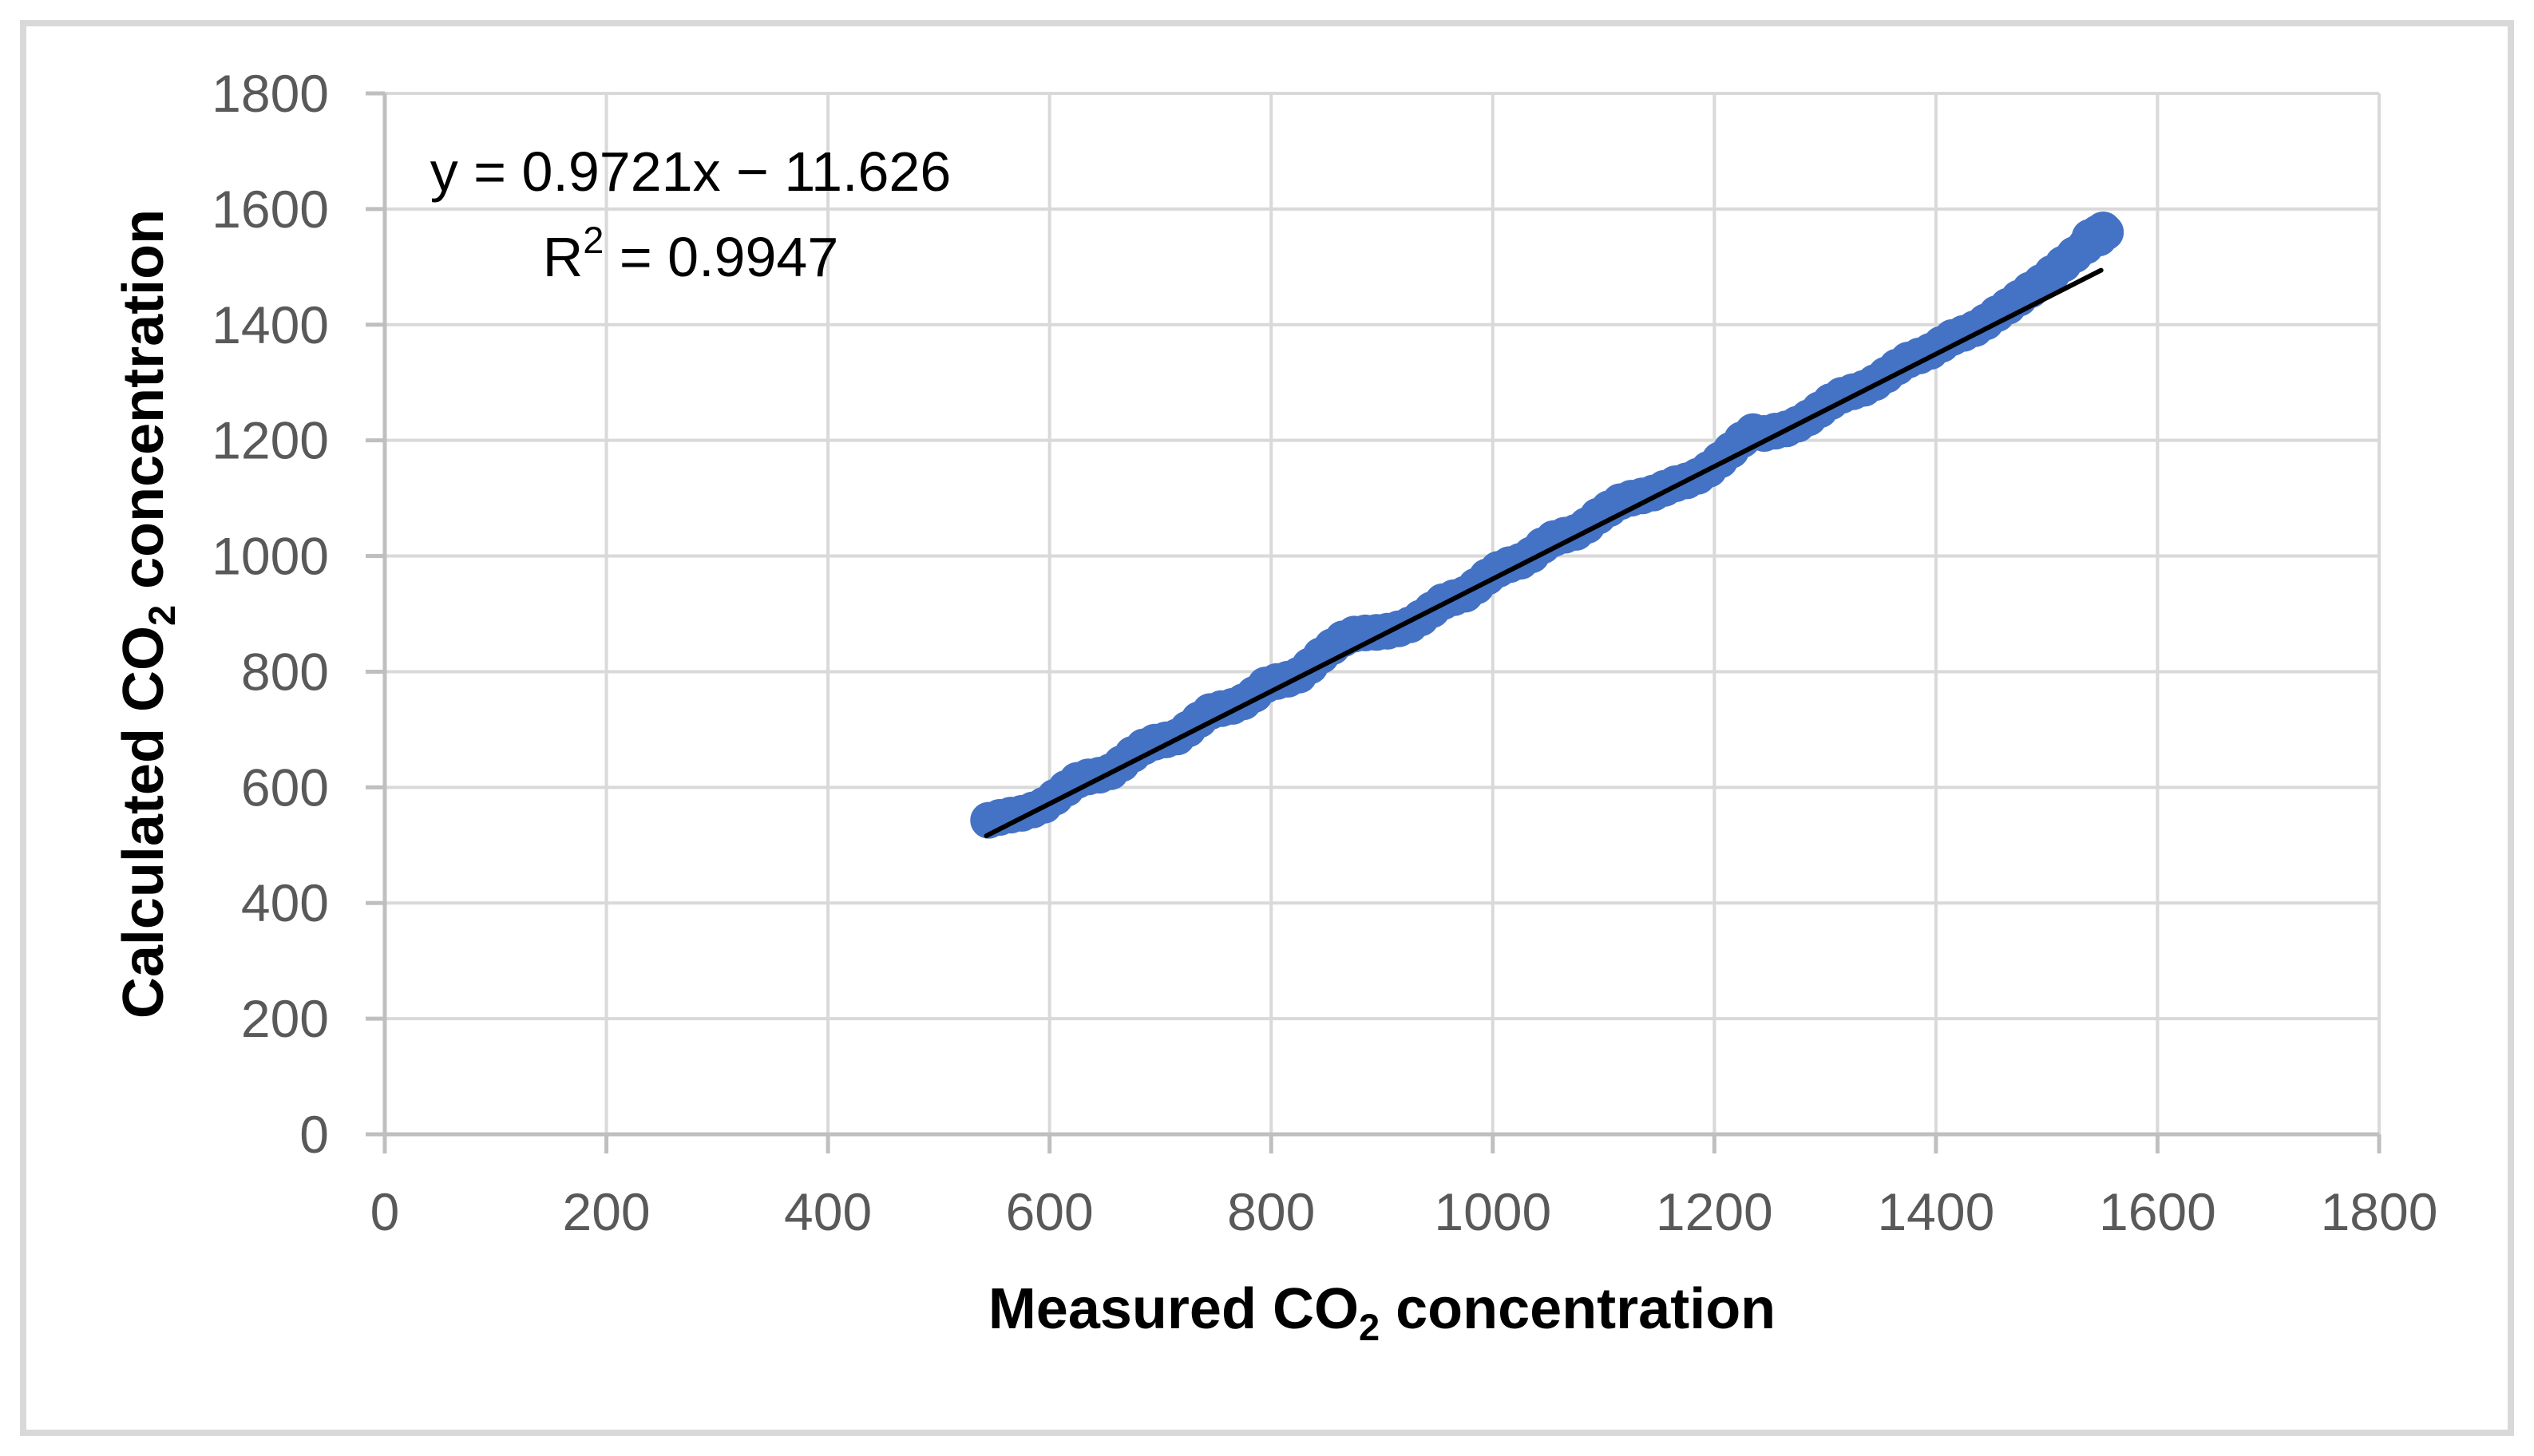 The width and height of the screenshot is (2534, 1456). I want to click on y-tick-label: 1800, so click(270, 93).